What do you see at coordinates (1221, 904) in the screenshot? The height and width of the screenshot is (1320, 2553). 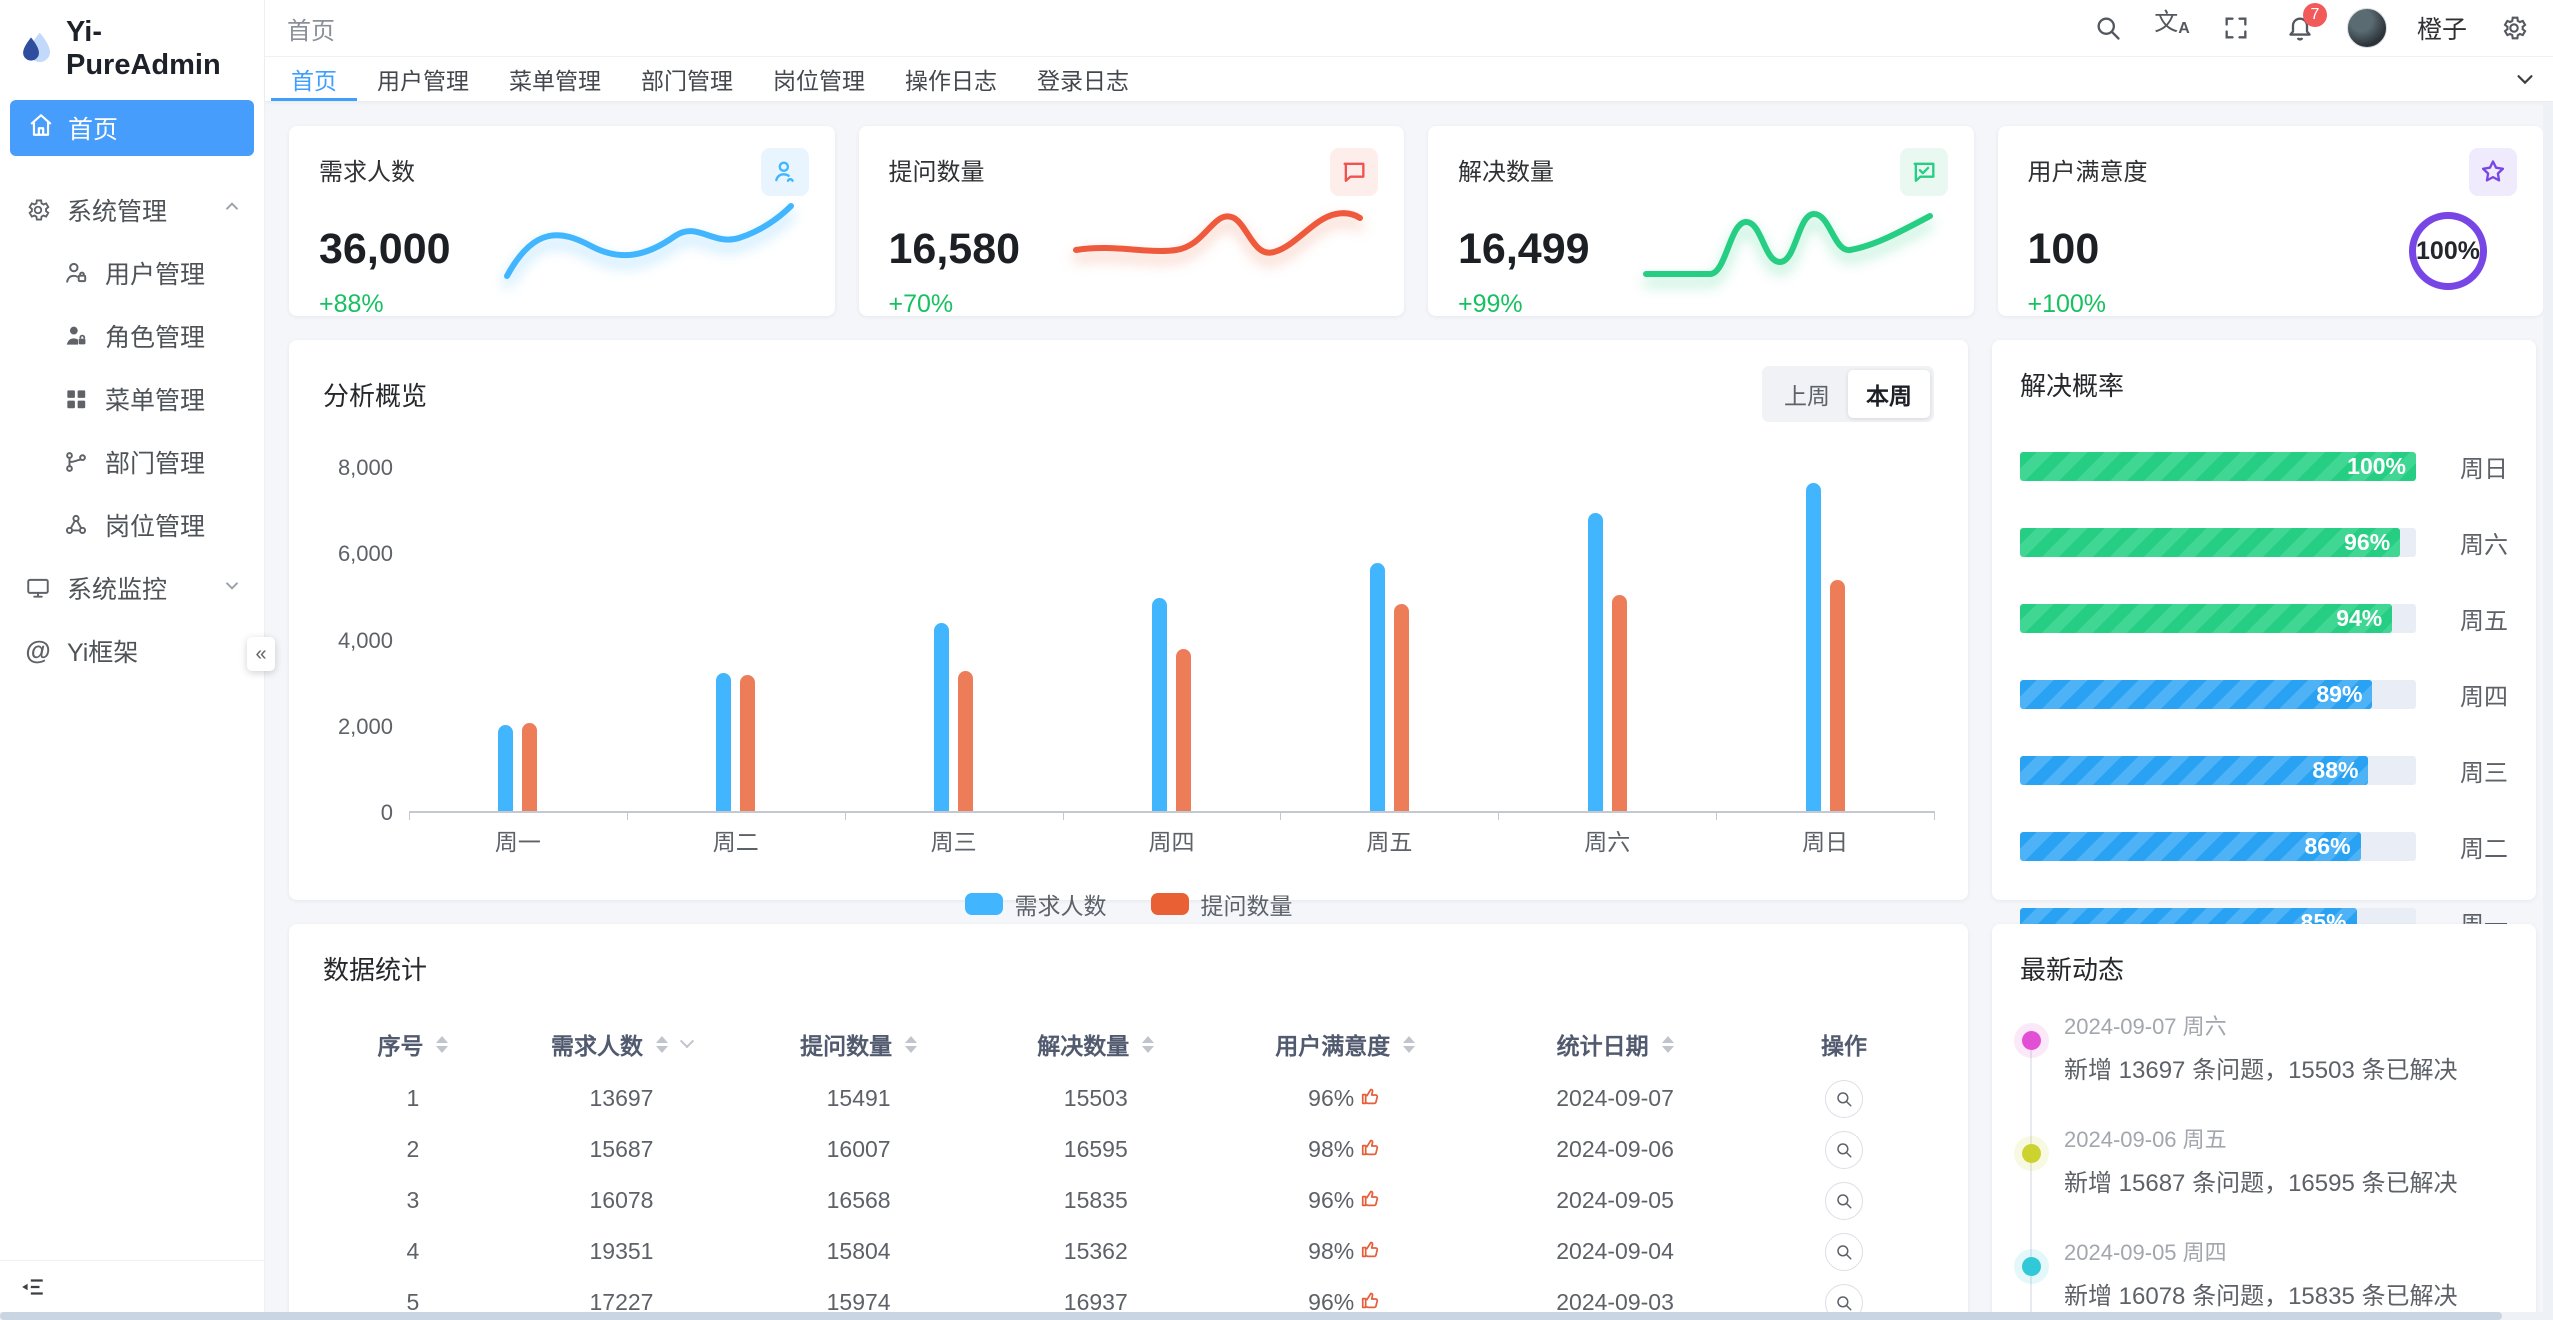 I see `legend-question: 提问数量` at bounding box center [1221, 904].